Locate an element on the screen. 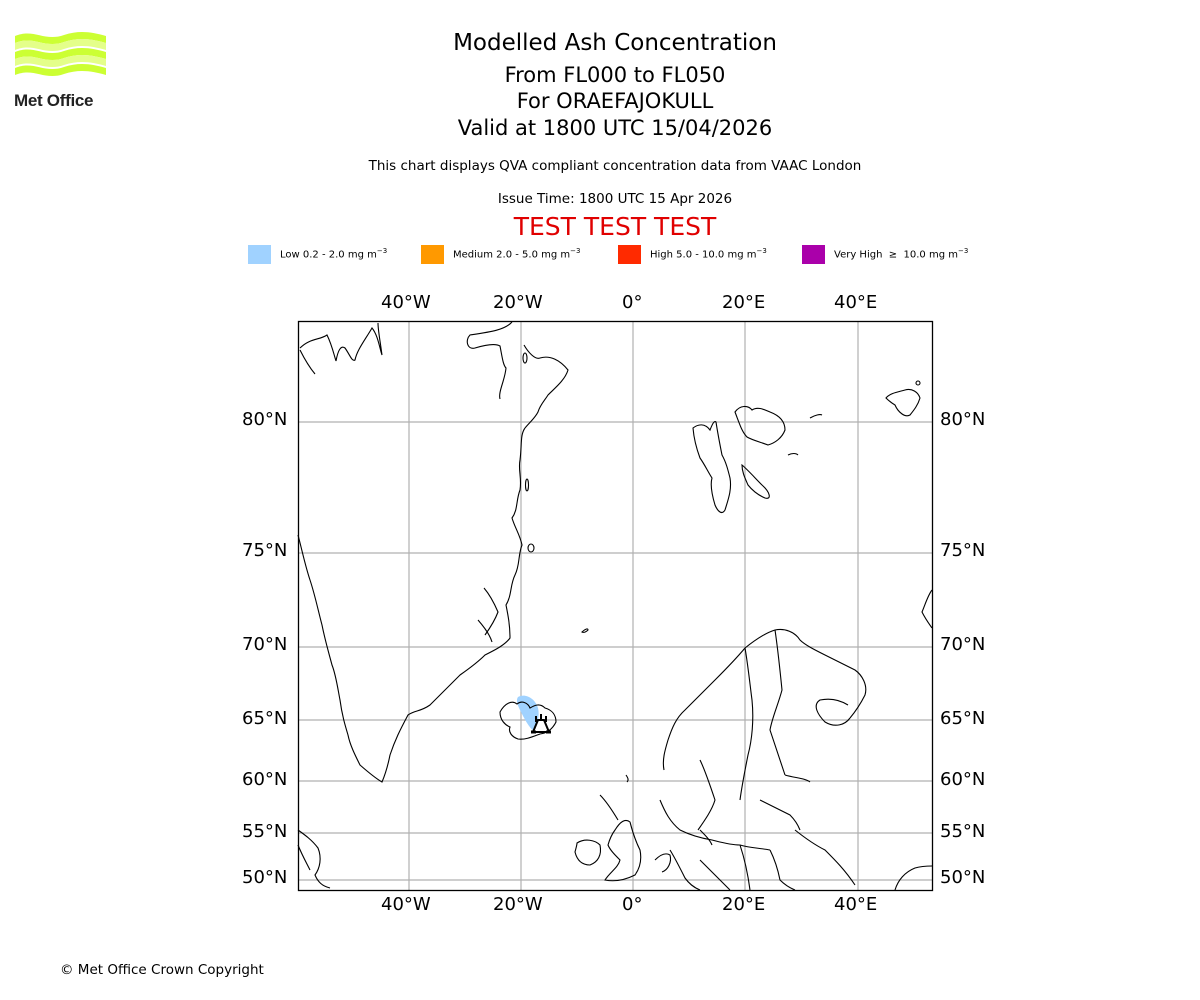 The height and width of the screenshot is (1000, 1200). legend-item-low: Low 0.2 - 2.0 mg m−3 is located at coordinates (317, 254).